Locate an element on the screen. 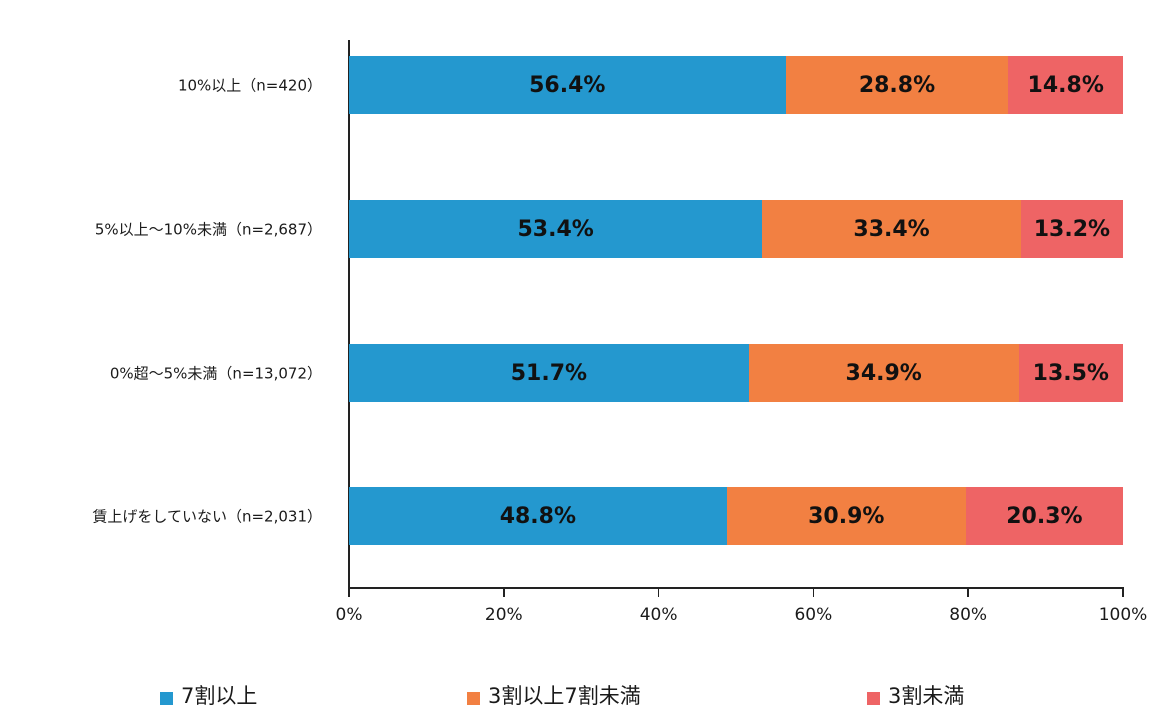  legend-label: 7割以上 is located at coordinates (219, 696).